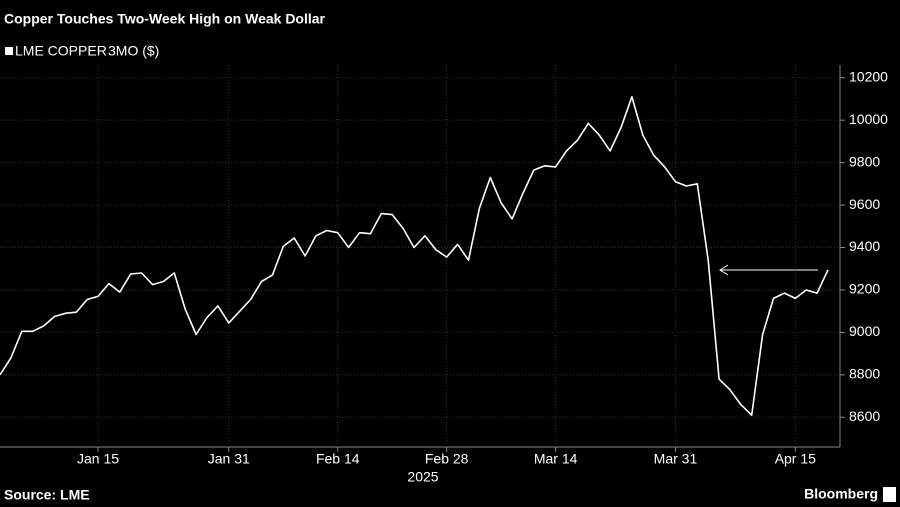  Describe the element at coordinates (864, 374) in the screenshot. I see `y-tick-label: 8800` at that location.